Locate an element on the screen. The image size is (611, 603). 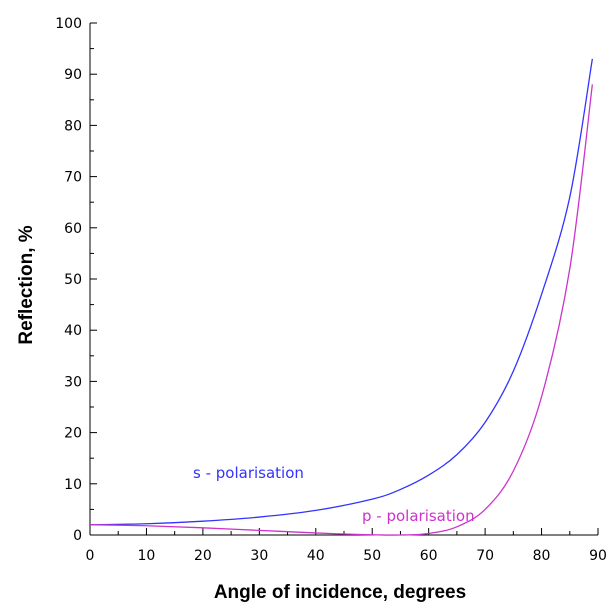
x-tick-label: 70 is located at coordinates (485, 556).